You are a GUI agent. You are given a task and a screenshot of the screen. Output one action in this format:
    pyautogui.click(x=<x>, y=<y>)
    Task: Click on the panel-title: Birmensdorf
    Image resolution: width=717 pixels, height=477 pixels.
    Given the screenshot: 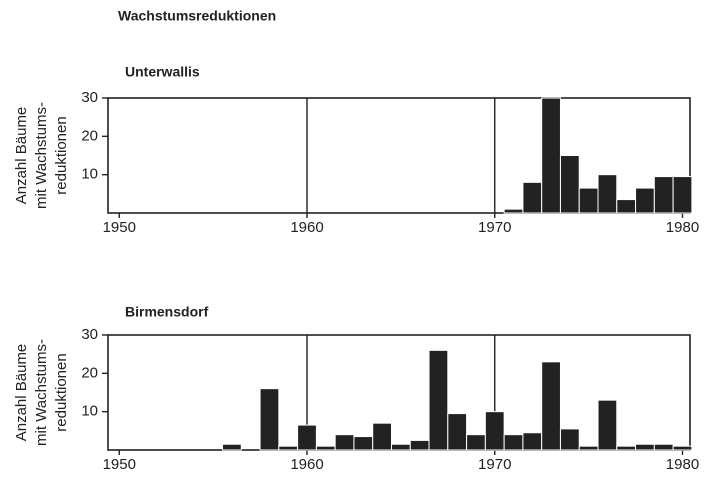 What is the action you would take?
    pyautogui.click(x=167, y=312)
    